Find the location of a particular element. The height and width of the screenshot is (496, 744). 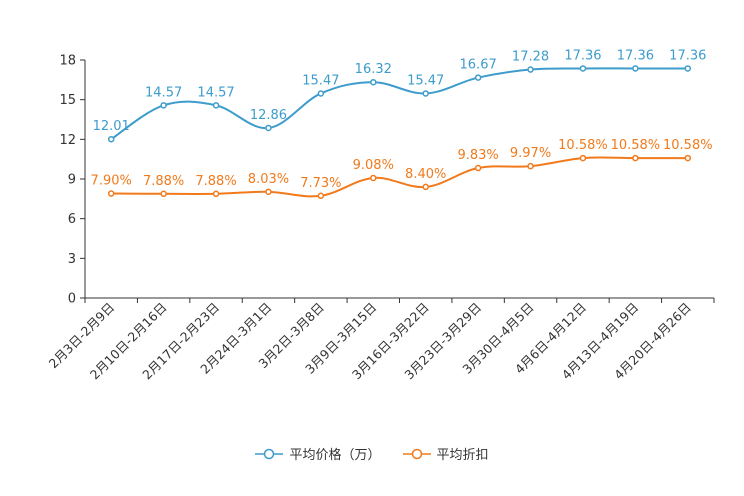

series-1-data-label: 7.90% is located at coordinates (111, 181).